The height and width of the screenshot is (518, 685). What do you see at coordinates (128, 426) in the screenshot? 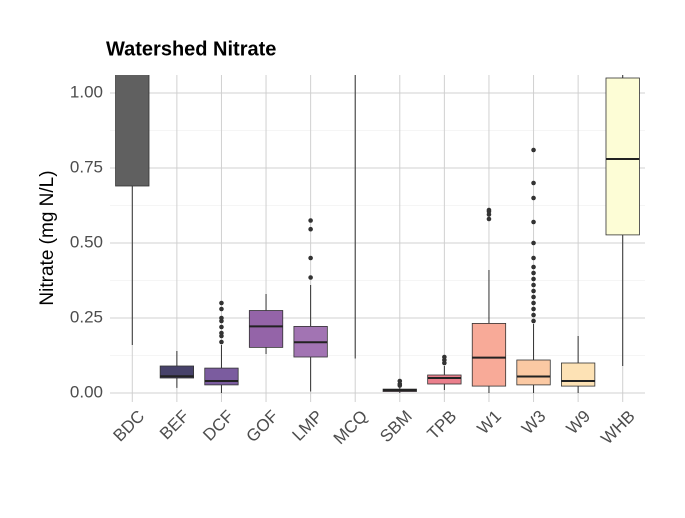
I see `x-tick-label: BDC` at bounding box center [128, 426].